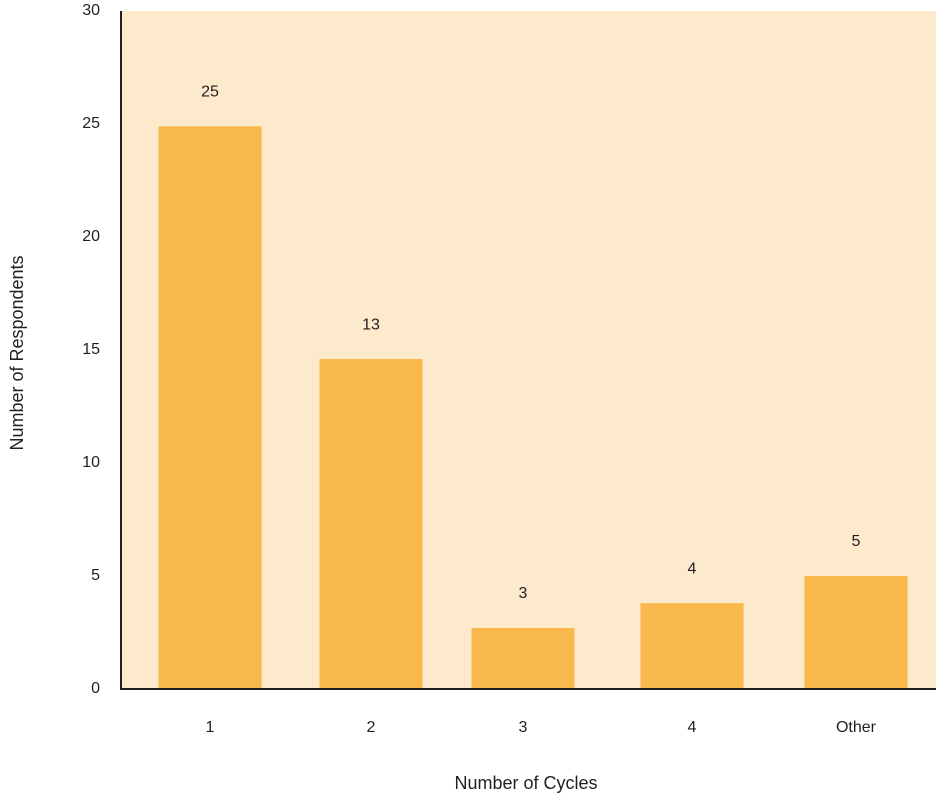 The height and width of the screenshot is (800, 936). What do you see at coordinates (541, 727) in the screenshot?
I see `x-axis-ticks: 1 2 3 4 Other` at bounding box center [541, 727].